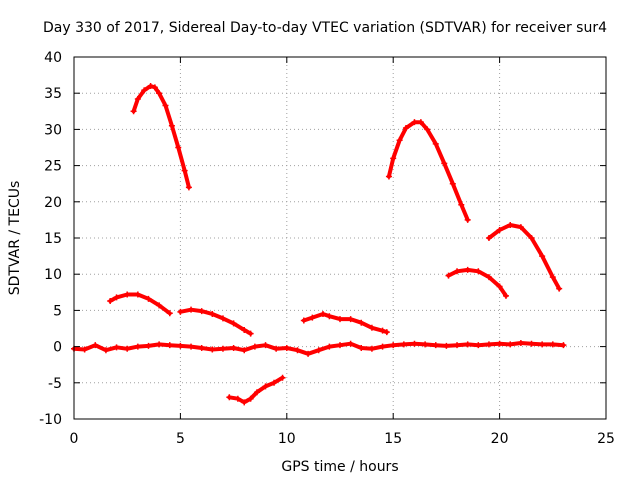 The image size is (640, 480). I want to click on y-tick-label: 35, so click(53, 94).